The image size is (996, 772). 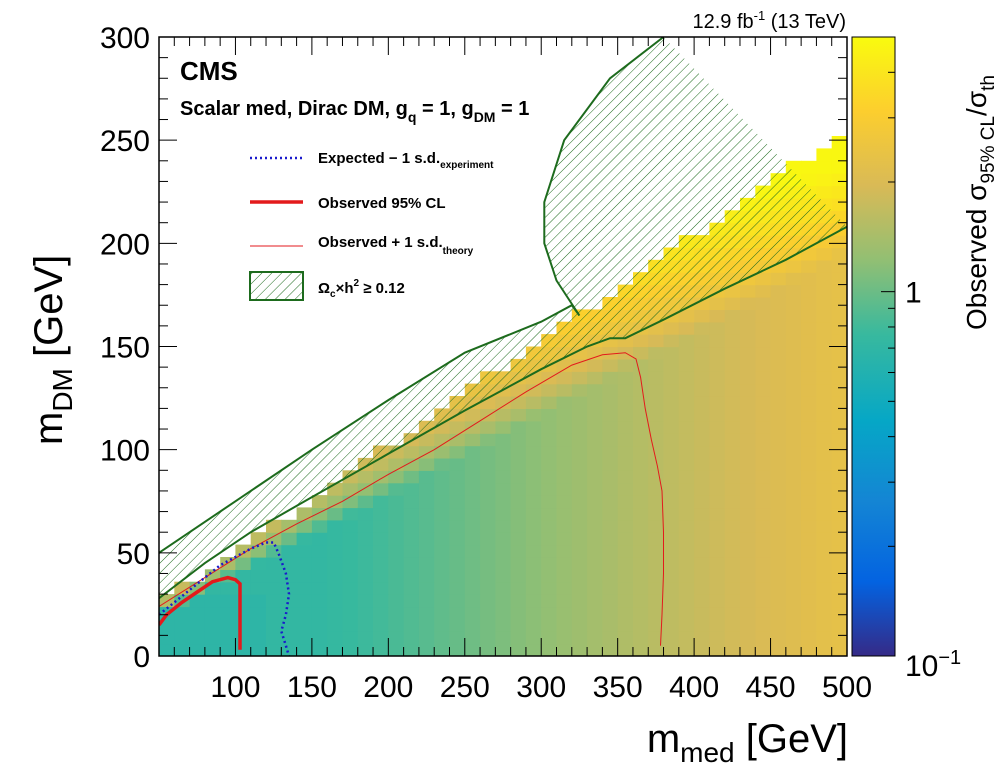 I want to click on x-tick-label: 200, so click(x=388, y=687).